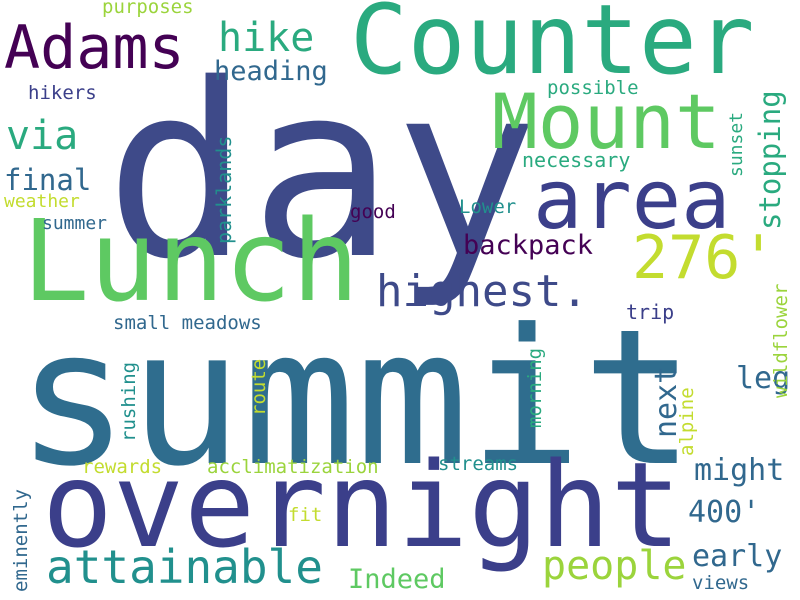 The image size is (800, 600). What do you see at coordinates (397, 579) in the screenshot?
I see `word-indeed: Indeed` at bounding box center [397, 579].